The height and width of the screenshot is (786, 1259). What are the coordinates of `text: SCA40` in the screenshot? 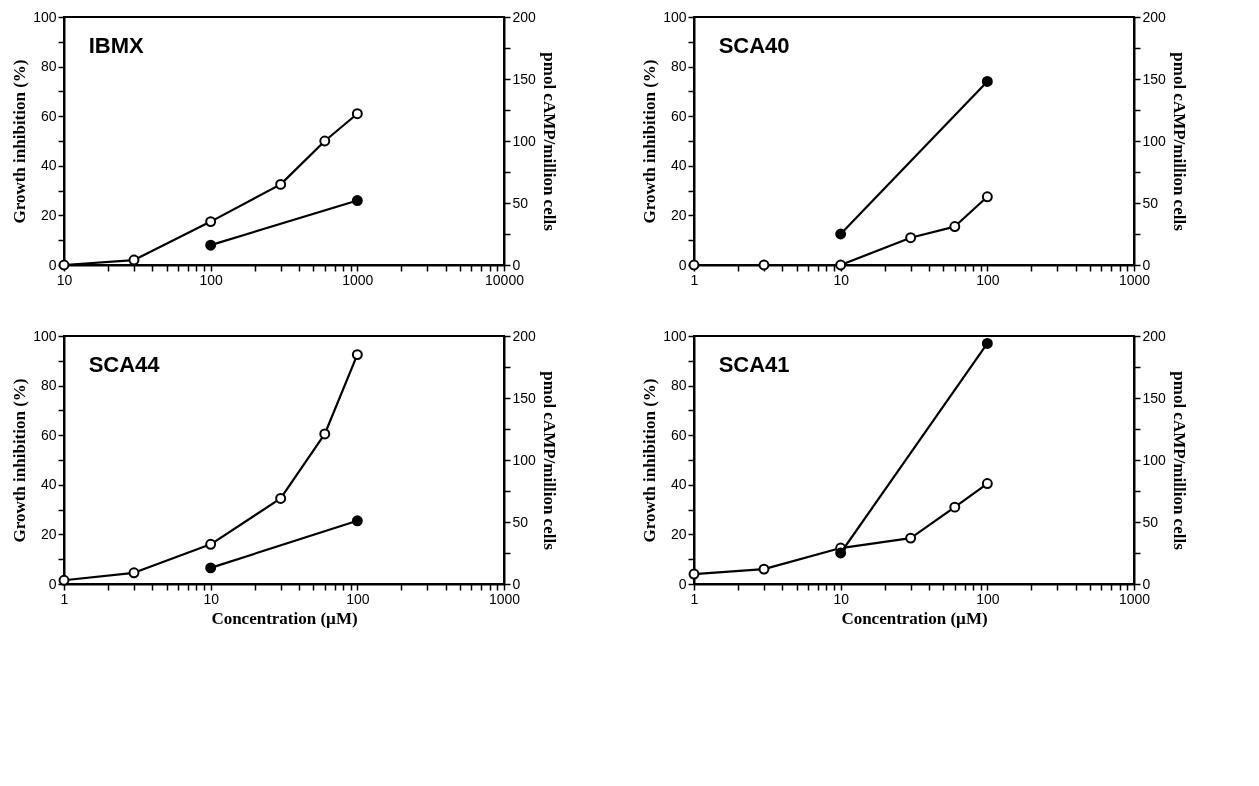 It's located at (754, 45).